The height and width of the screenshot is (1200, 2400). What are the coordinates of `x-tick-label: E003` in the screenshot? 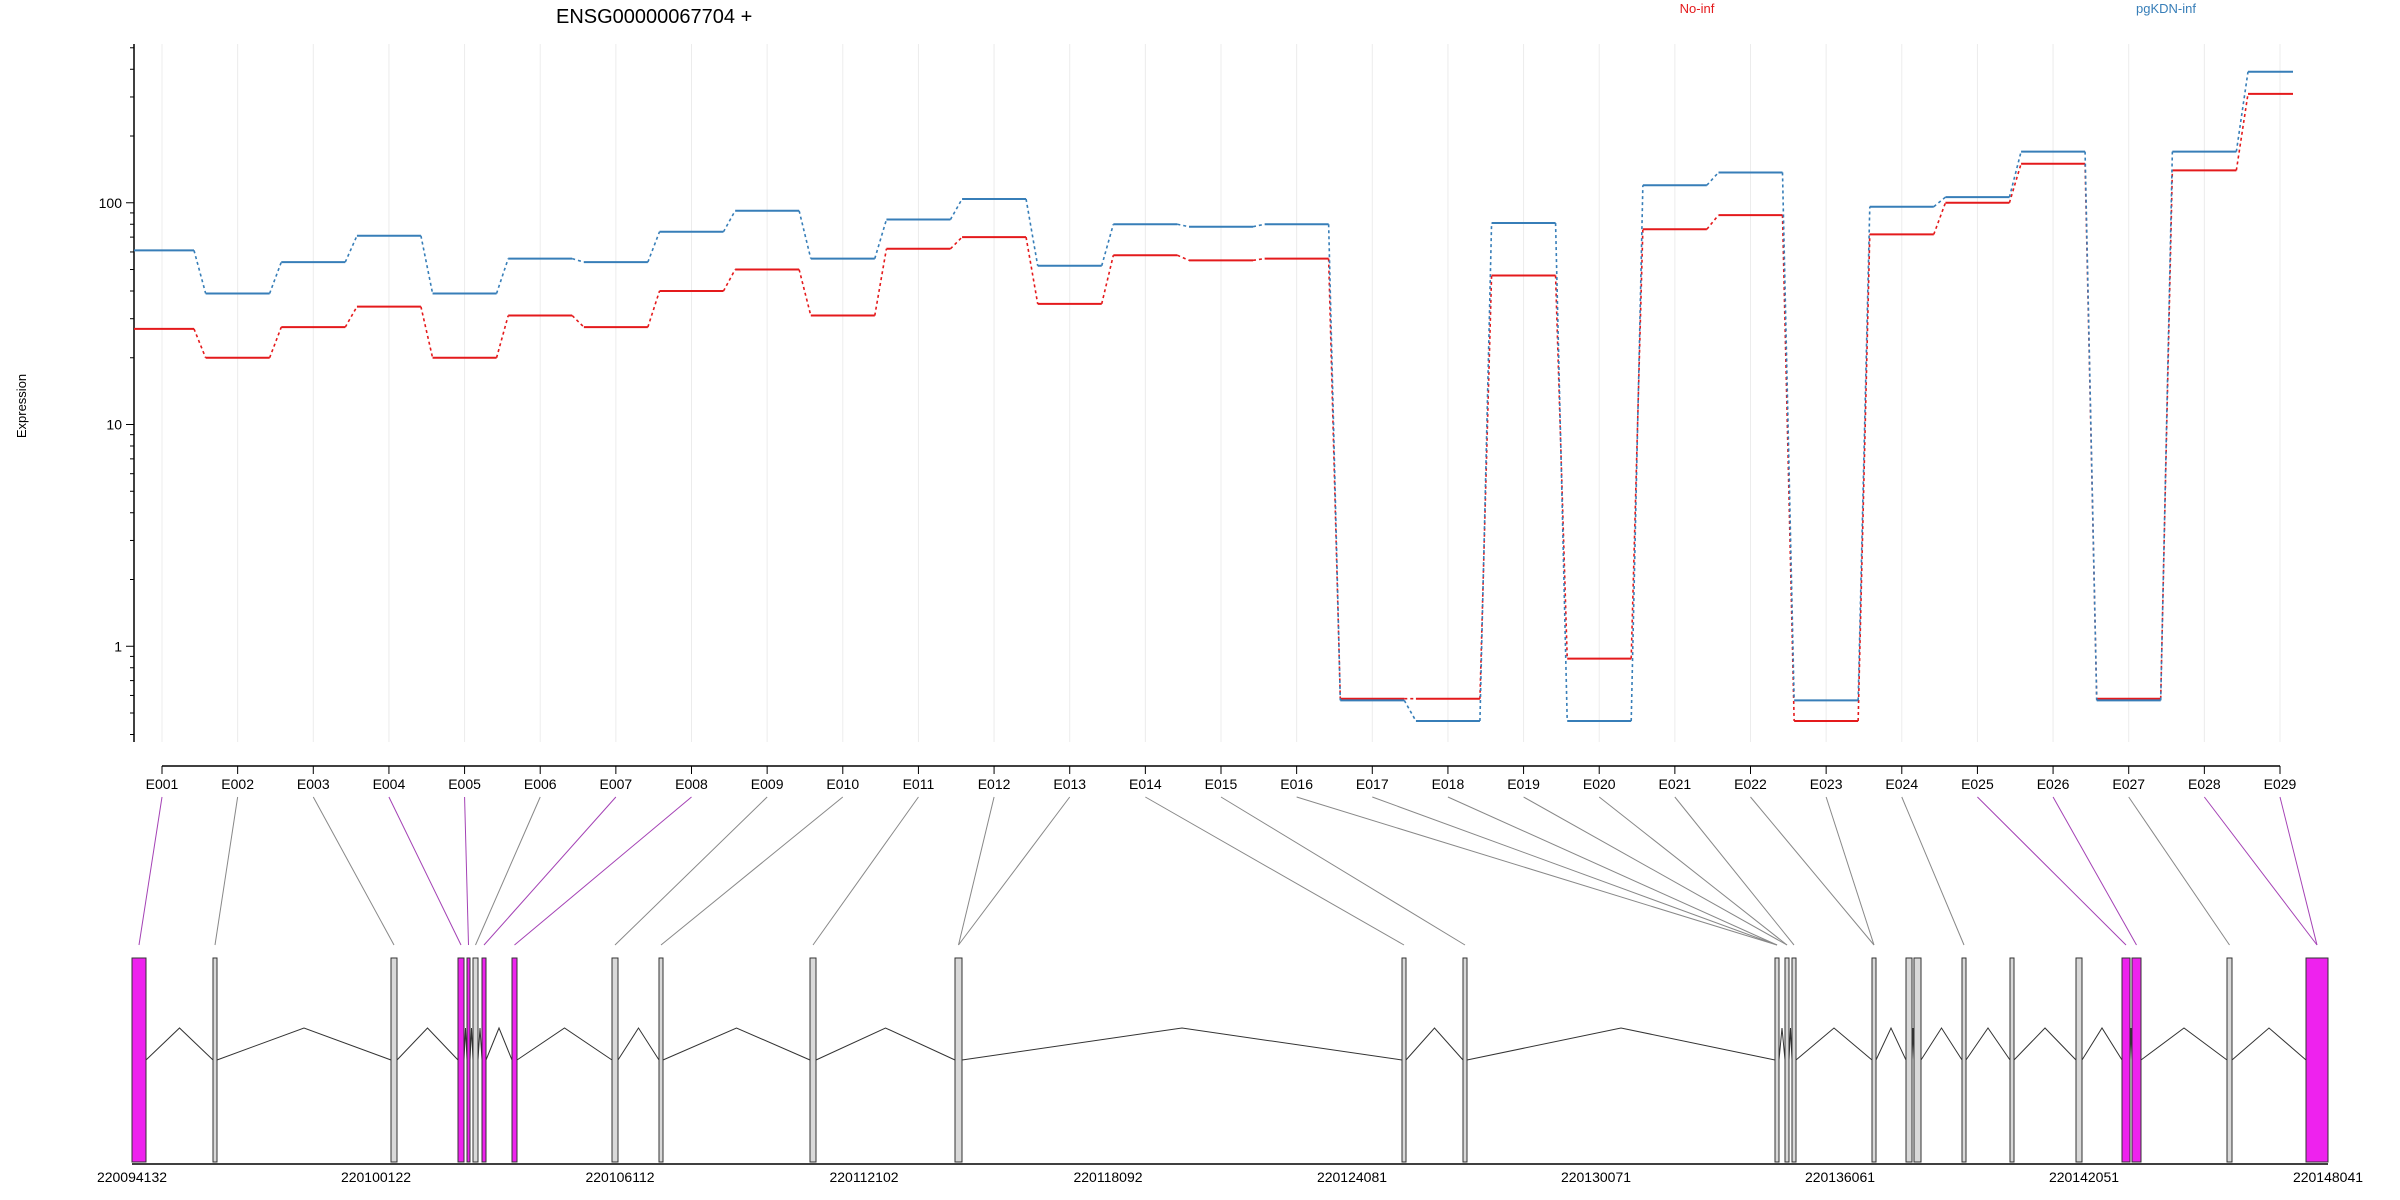 It's located at (313, 784).